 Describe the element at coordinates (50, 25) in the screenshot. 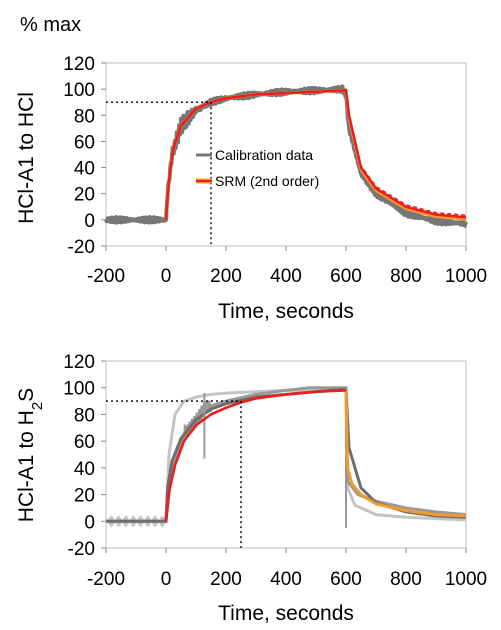

I see `unit-label: % max` at that location.